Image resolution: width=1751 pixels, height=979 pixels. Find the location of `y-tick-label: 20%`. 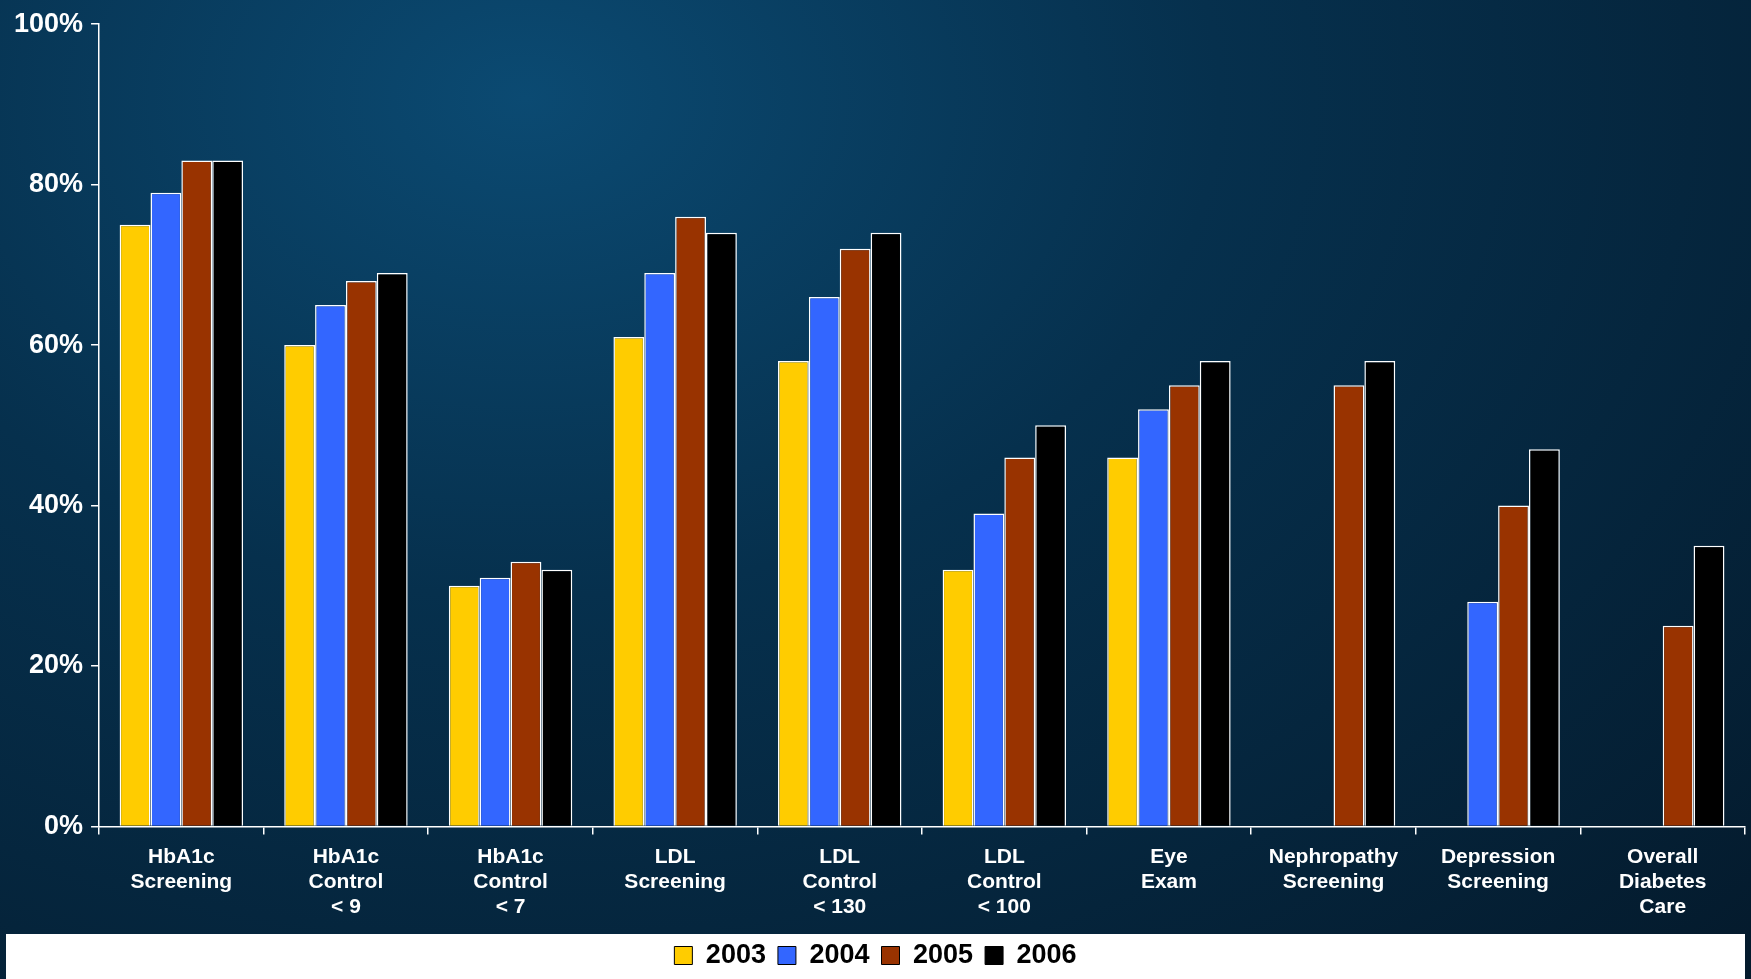

y-tick-label: 20% is located at coordinates (56, 664).